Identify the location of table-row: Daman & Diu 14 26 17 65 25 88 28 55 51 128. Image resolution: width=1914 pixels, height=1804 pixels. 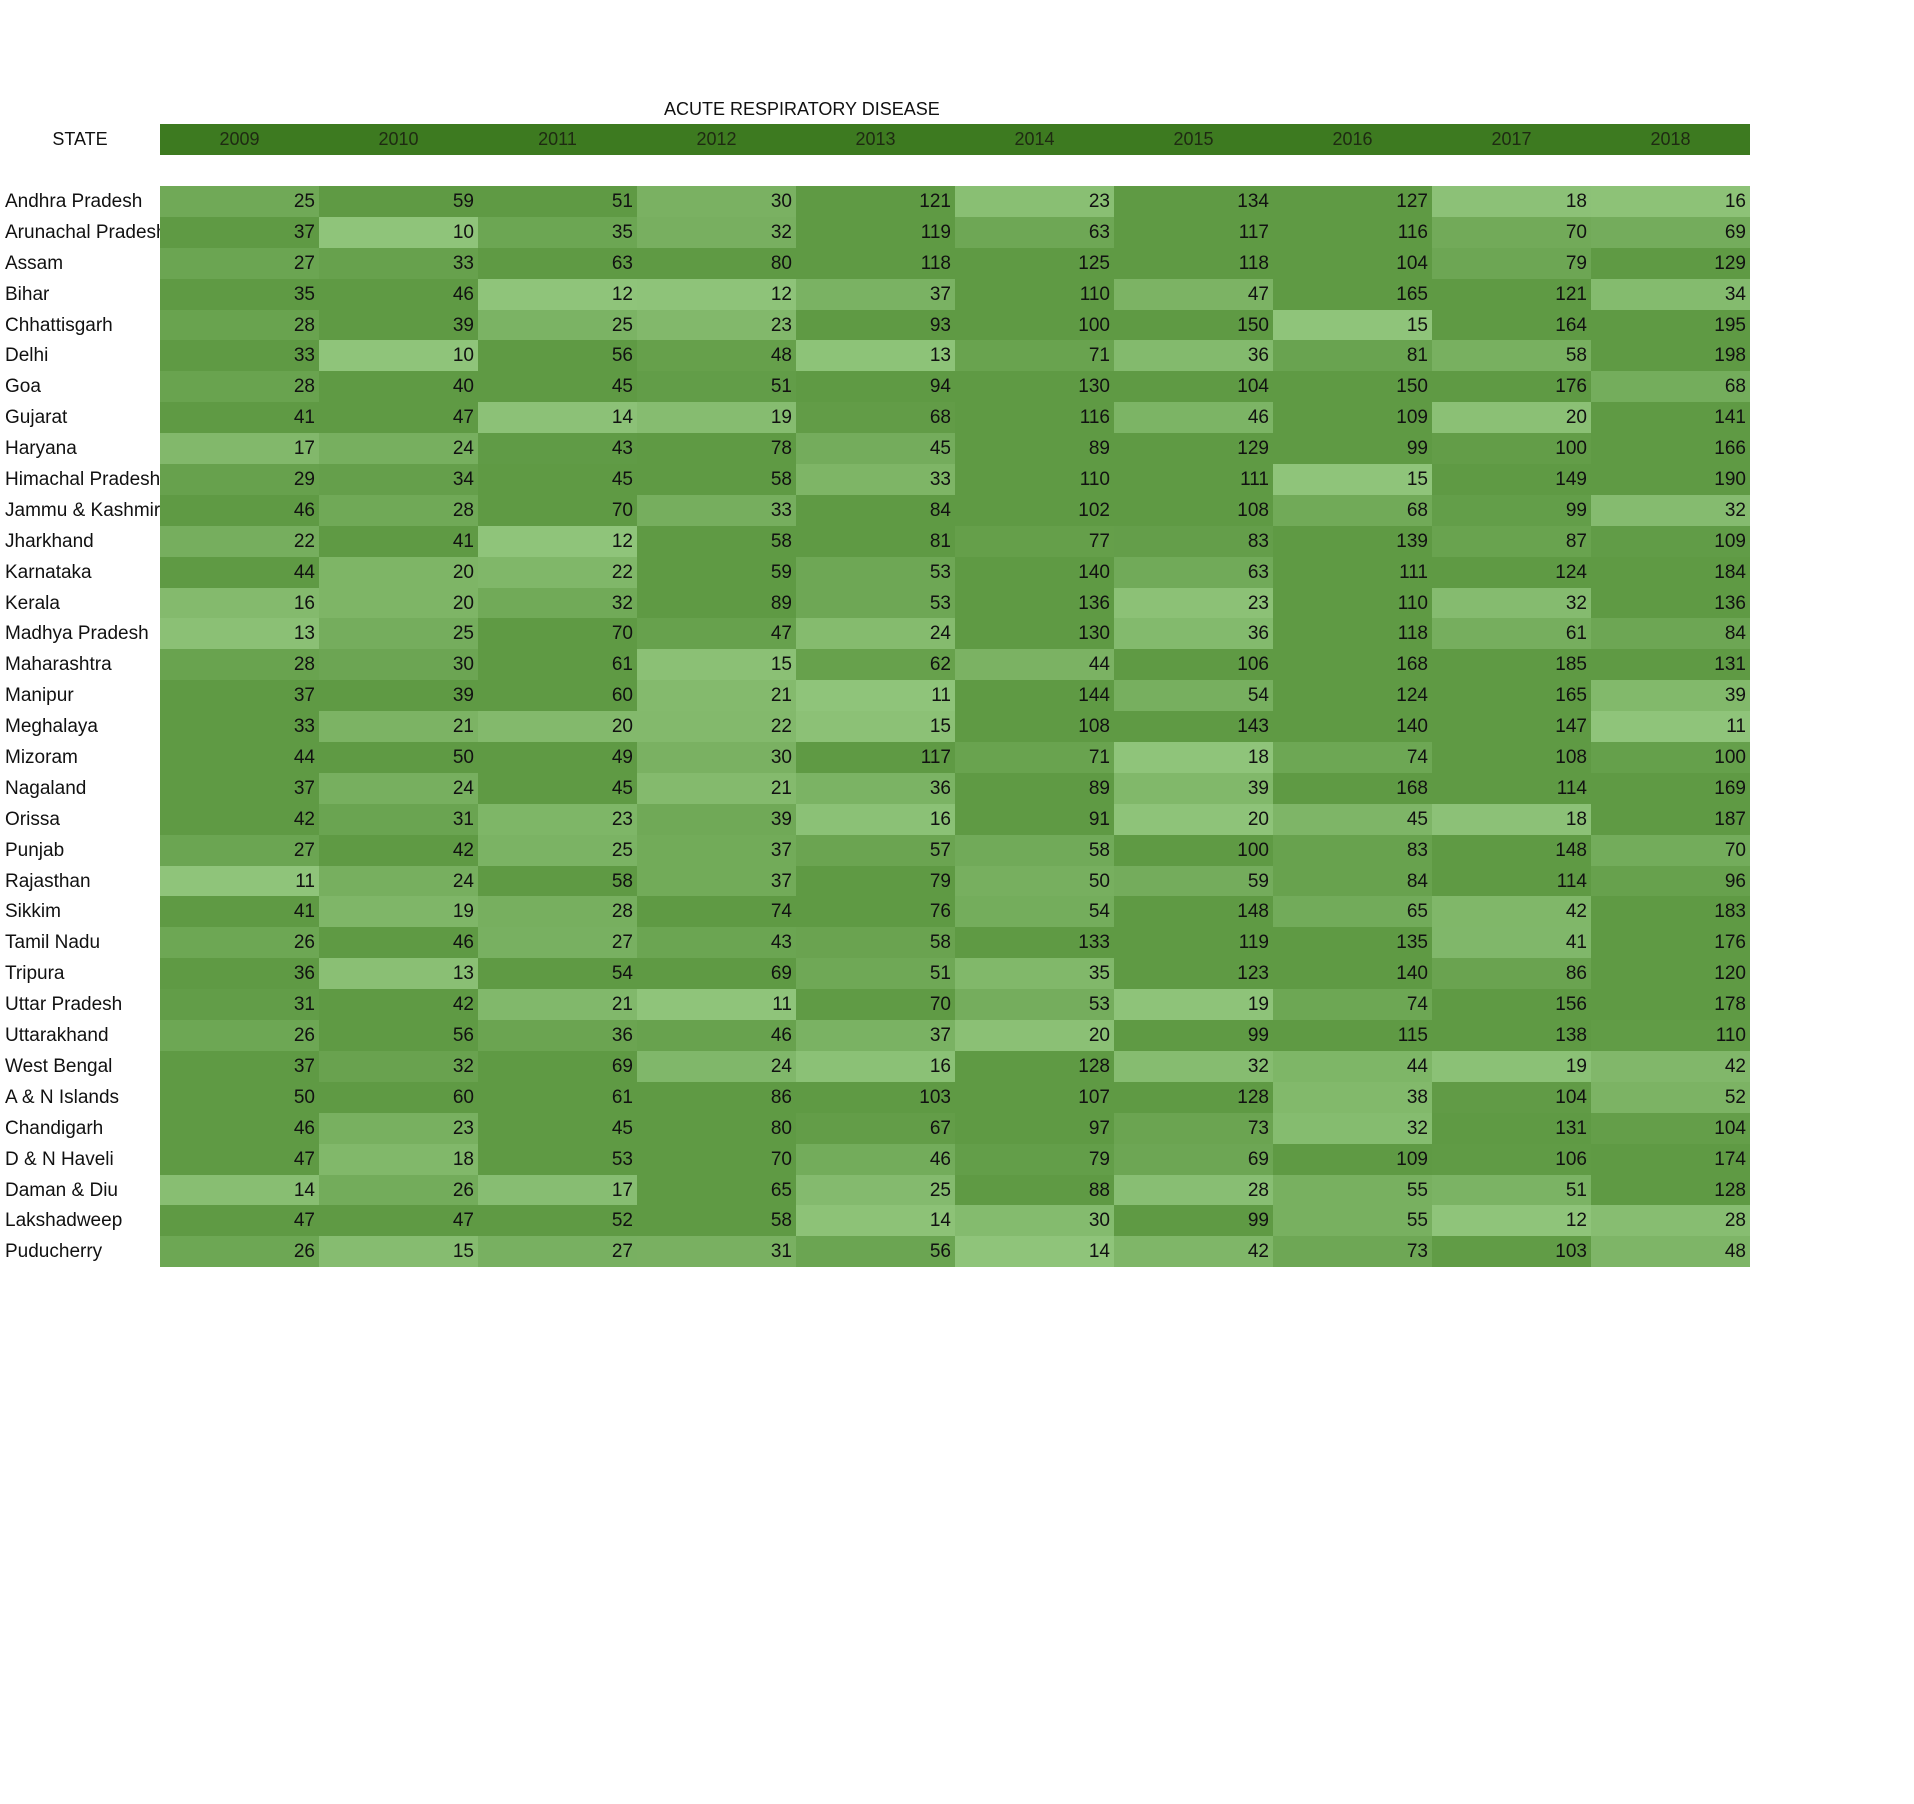
(875, 1190).